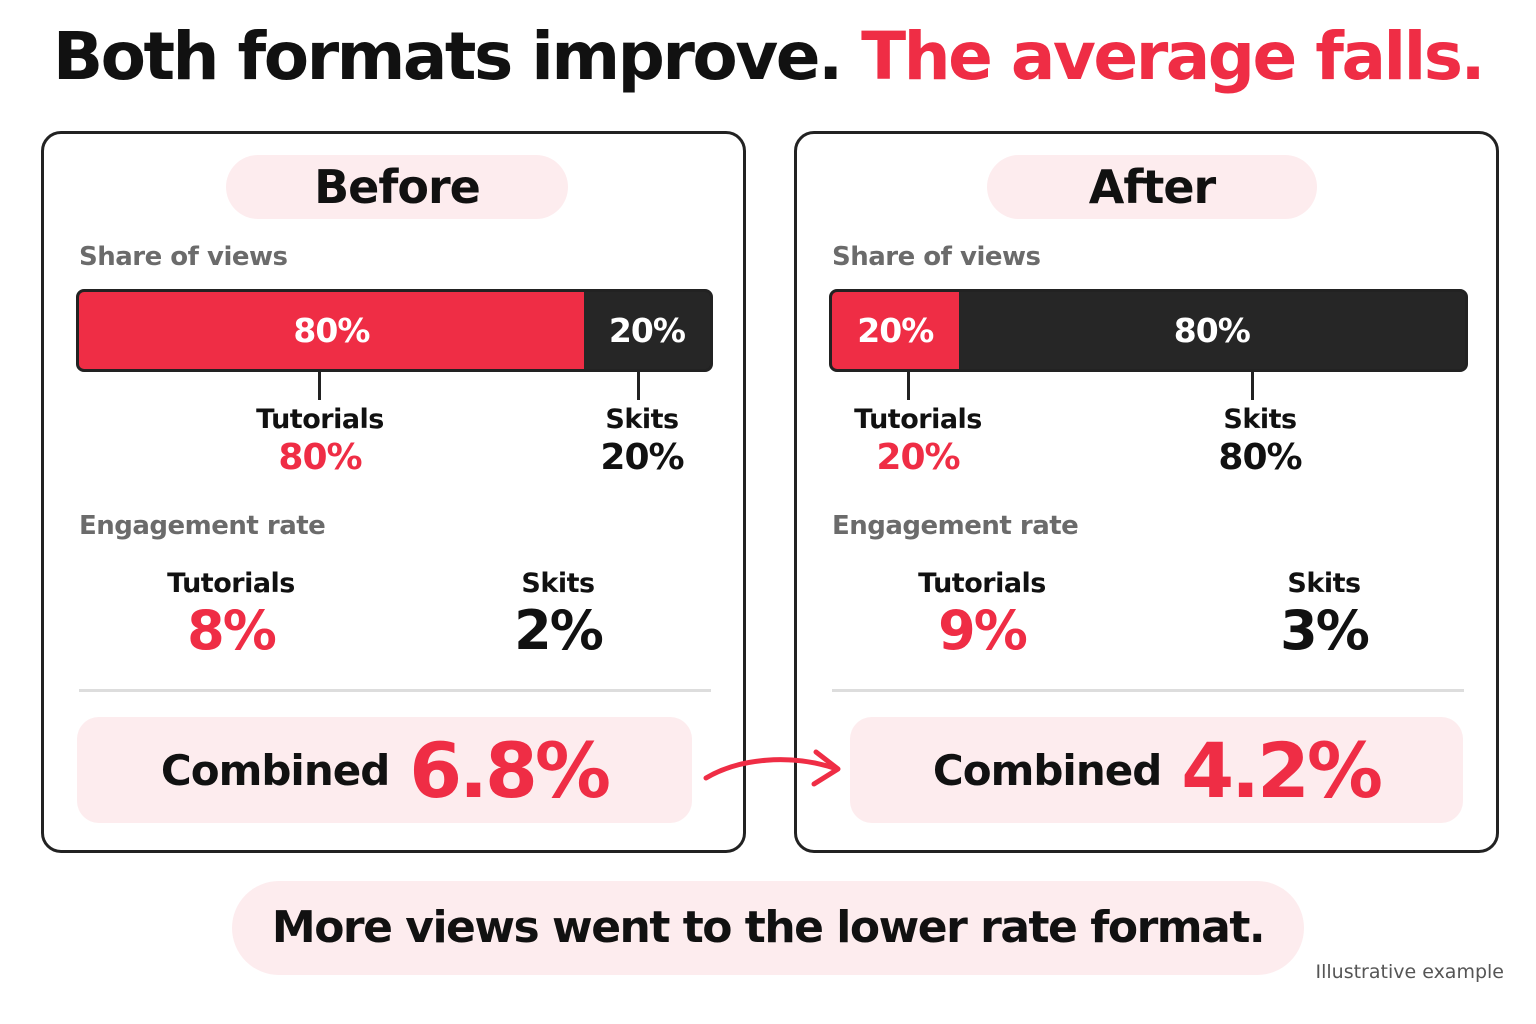 This screenshot has width=1536, height=1024. Describe the element at coordinates (183, 257) in the screenshot. I see `before-share-label: Share of views` at that location.